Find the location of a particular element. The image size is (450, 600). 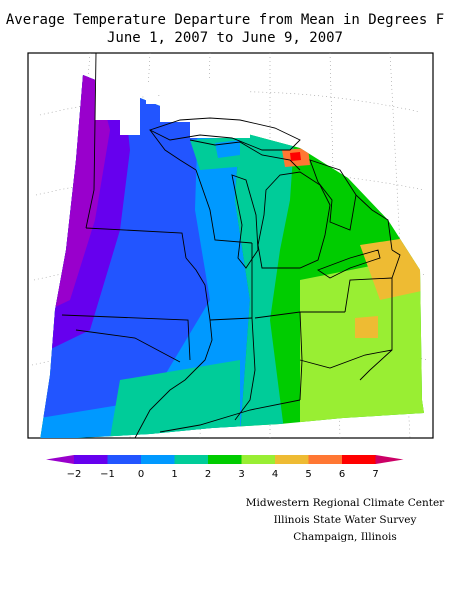

legend-tick-label: 0 is located at coordinates (141, 474).